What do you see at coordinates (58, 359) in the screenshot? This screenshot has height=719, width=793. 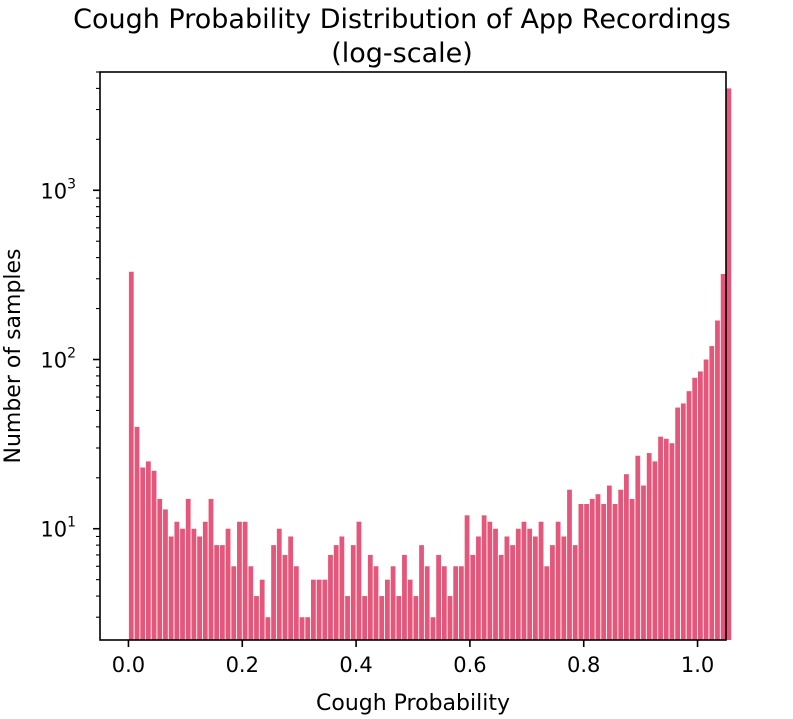 I see `y-tick-label: 10²` at bounding box center [58, 359].